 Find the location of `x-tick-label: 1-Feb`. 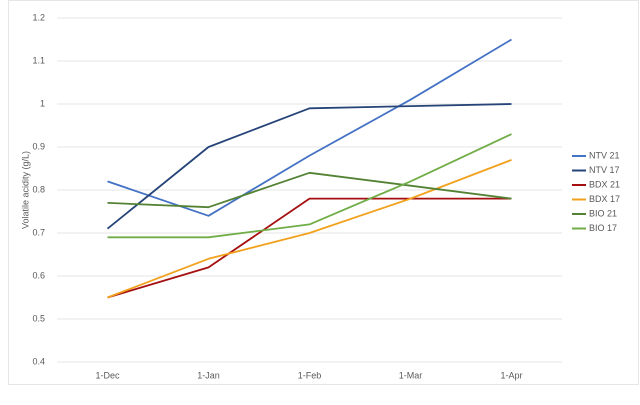

x-tick-label: 1-Feb is located at coordinates (310, 375).